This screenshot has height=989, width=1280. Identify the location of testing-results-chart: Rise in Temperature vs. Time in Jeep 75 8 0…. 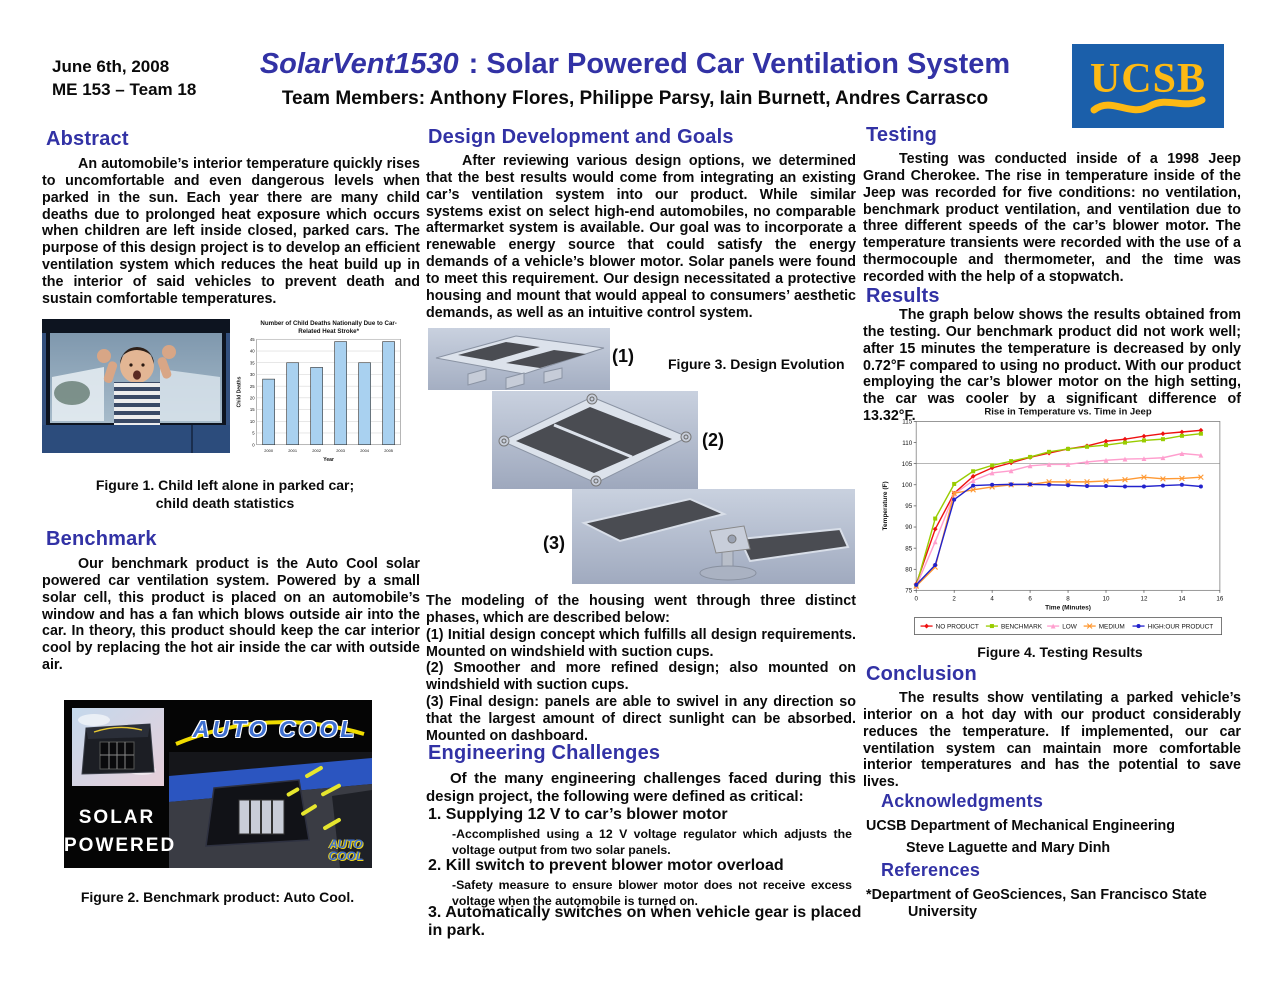
(1060, 523).